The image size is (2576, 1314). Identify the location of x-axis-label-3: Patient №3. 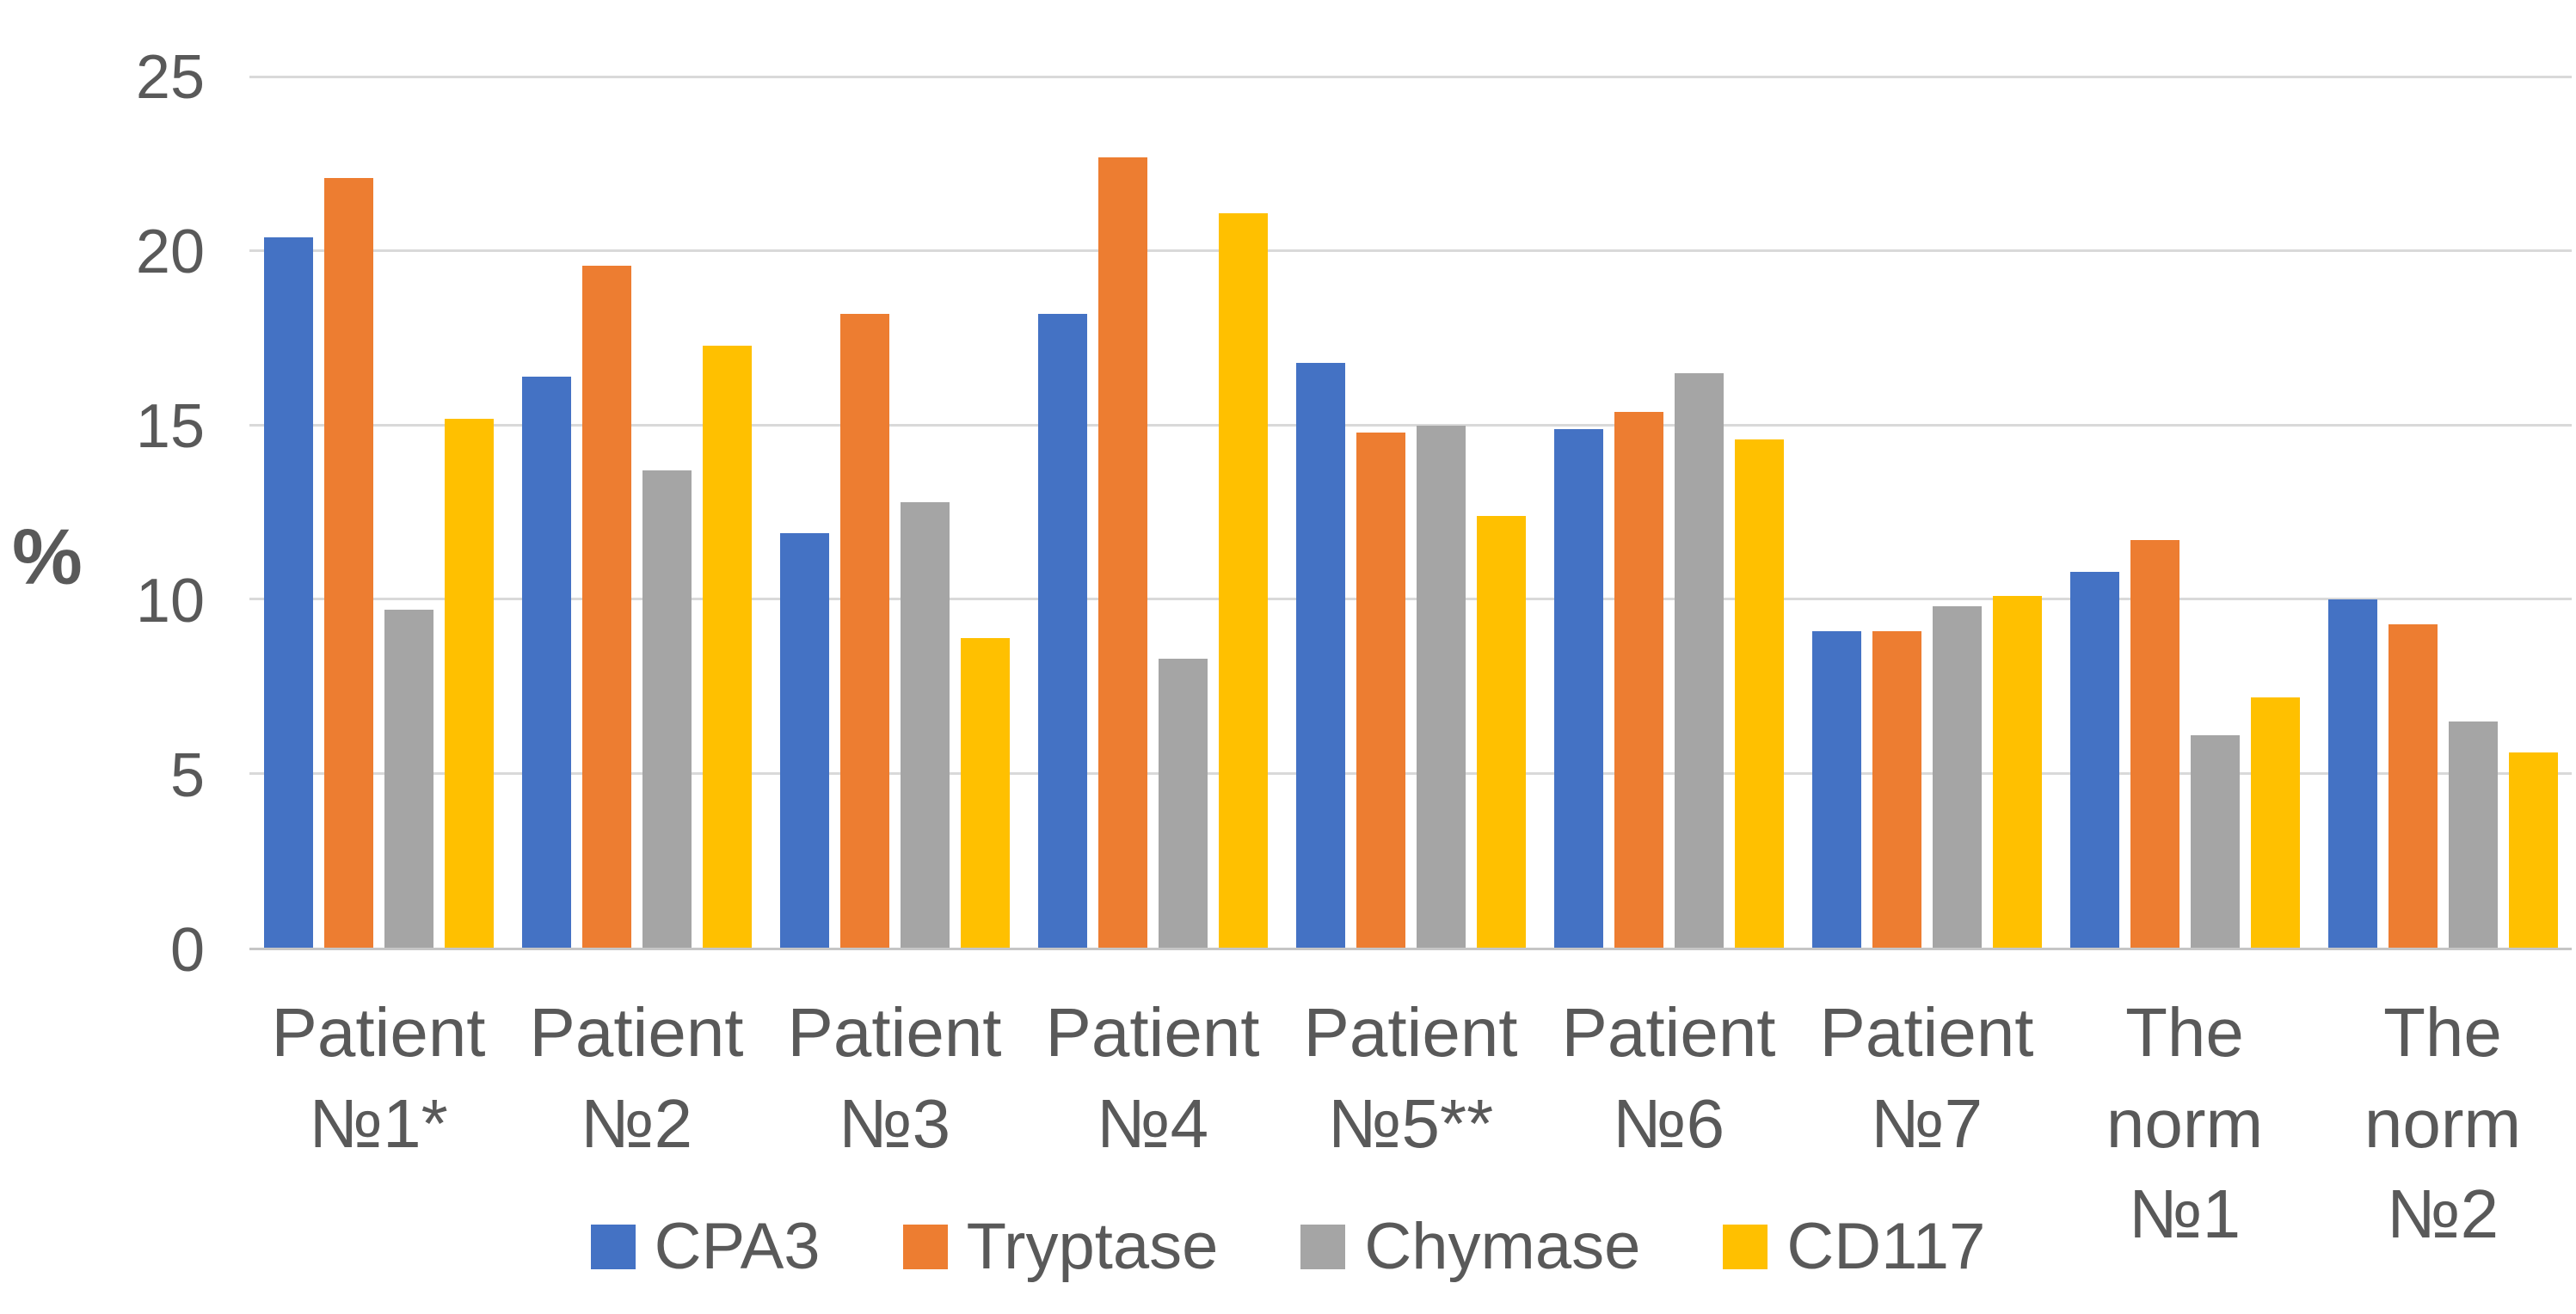
(894, 1123).